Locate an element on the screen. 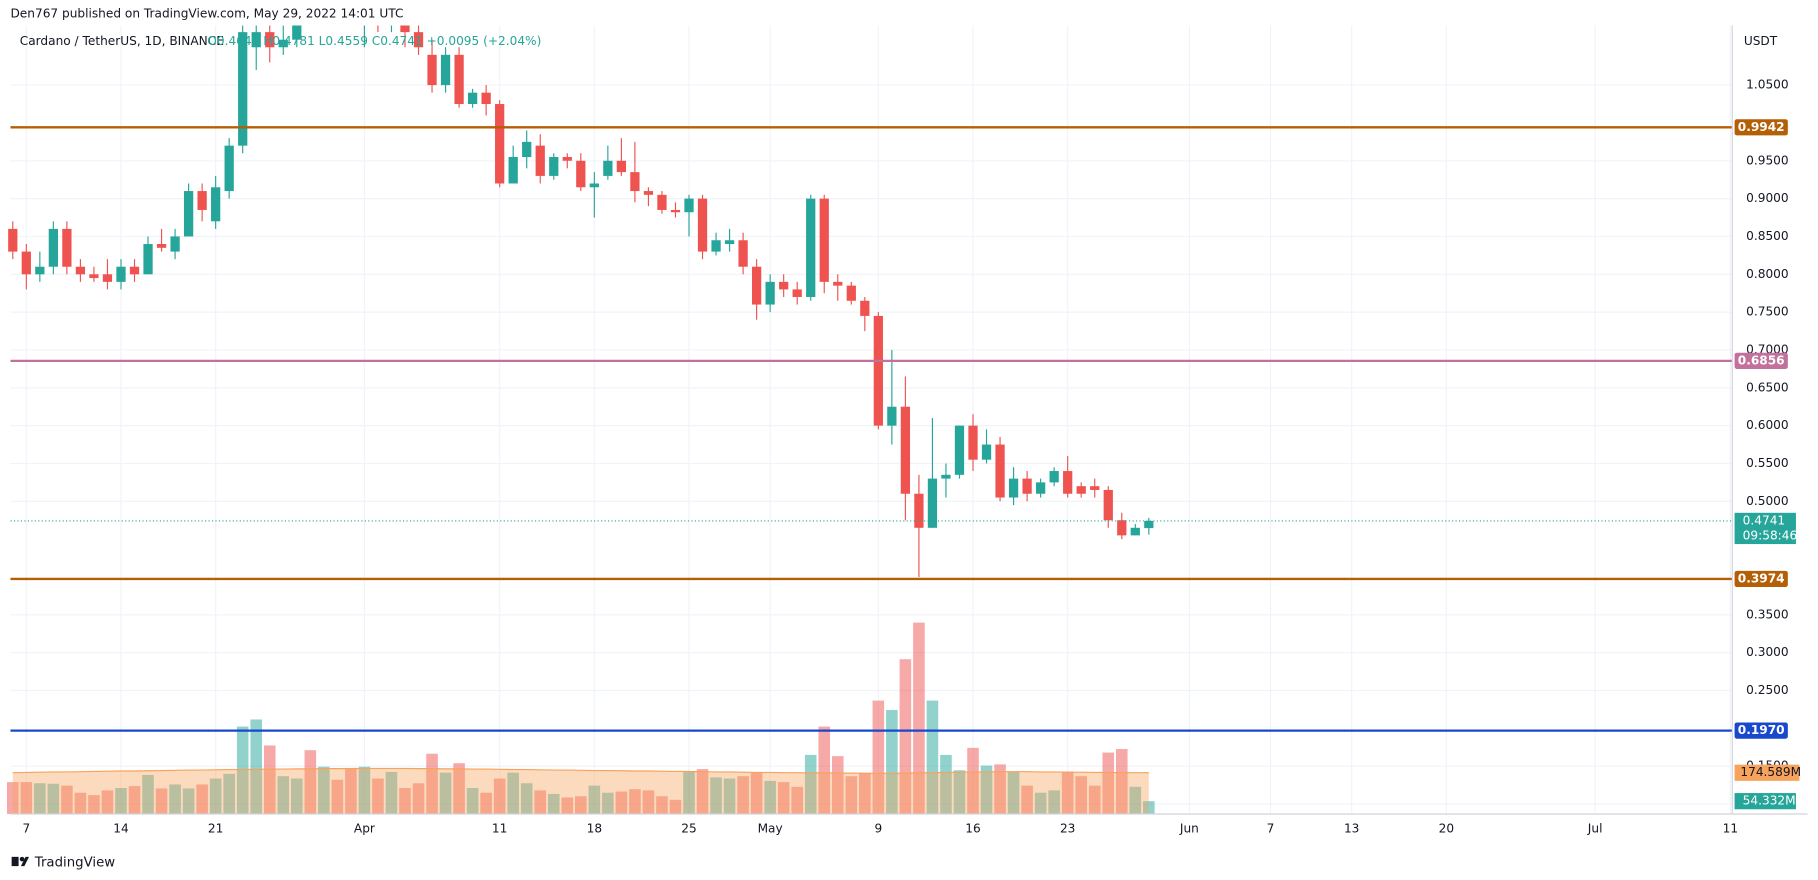  x-tick-label: 14 is located at coordinates (121, 829).